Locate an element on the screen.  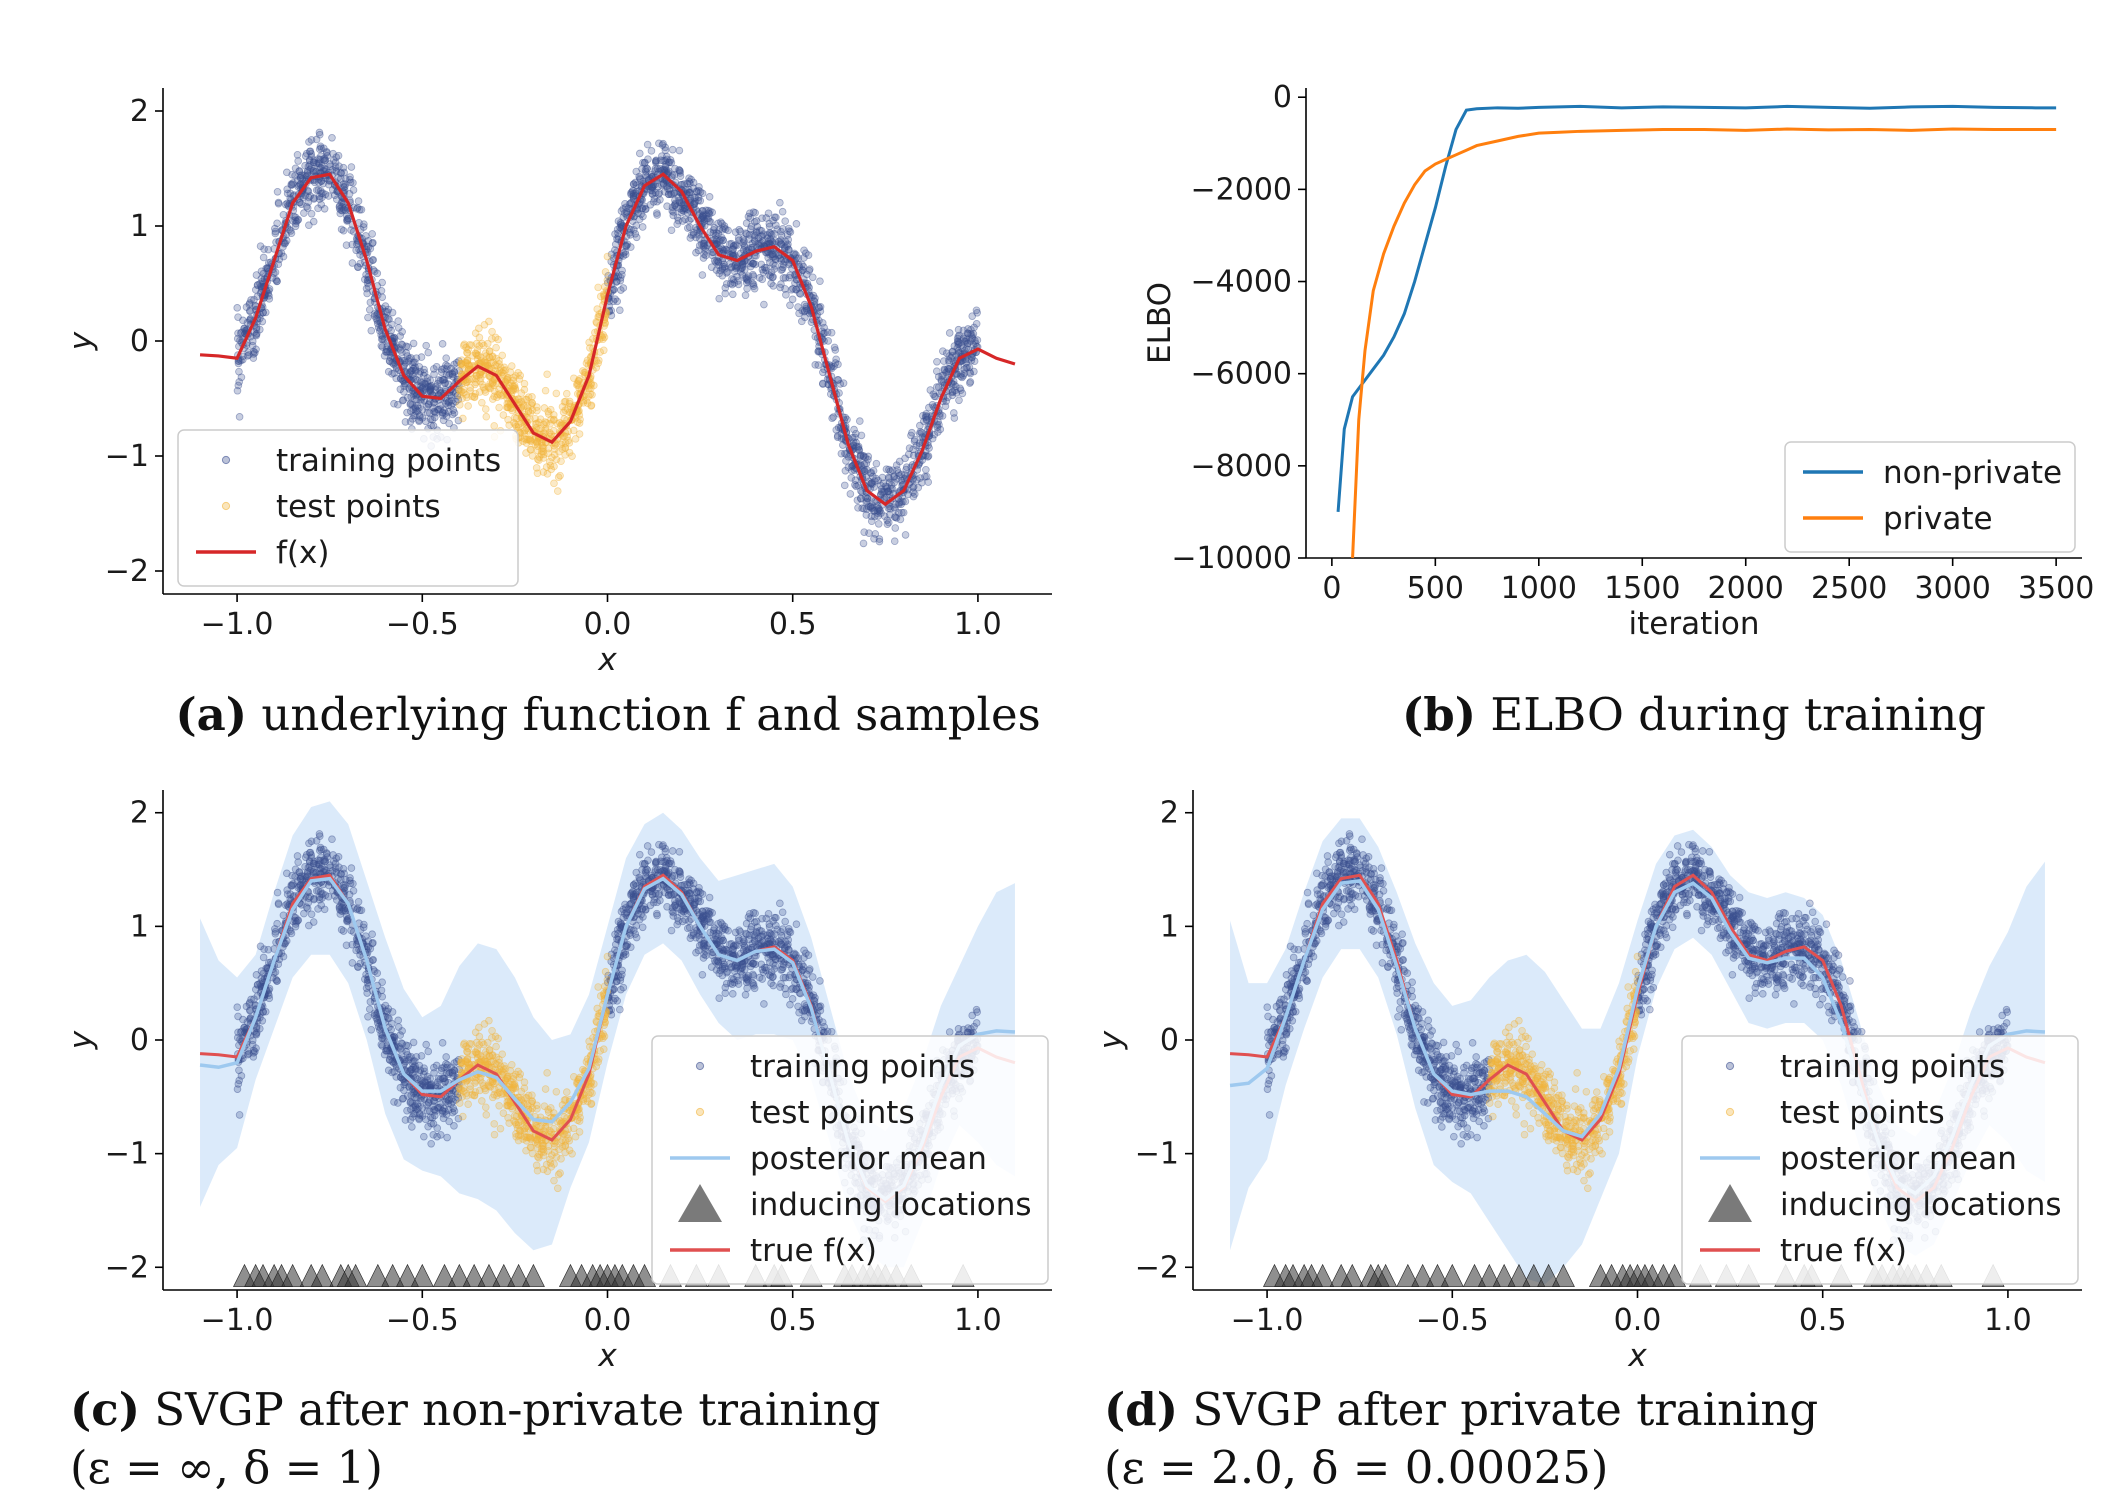
y-tick-label: 2 is located at coordinates (139, 111).